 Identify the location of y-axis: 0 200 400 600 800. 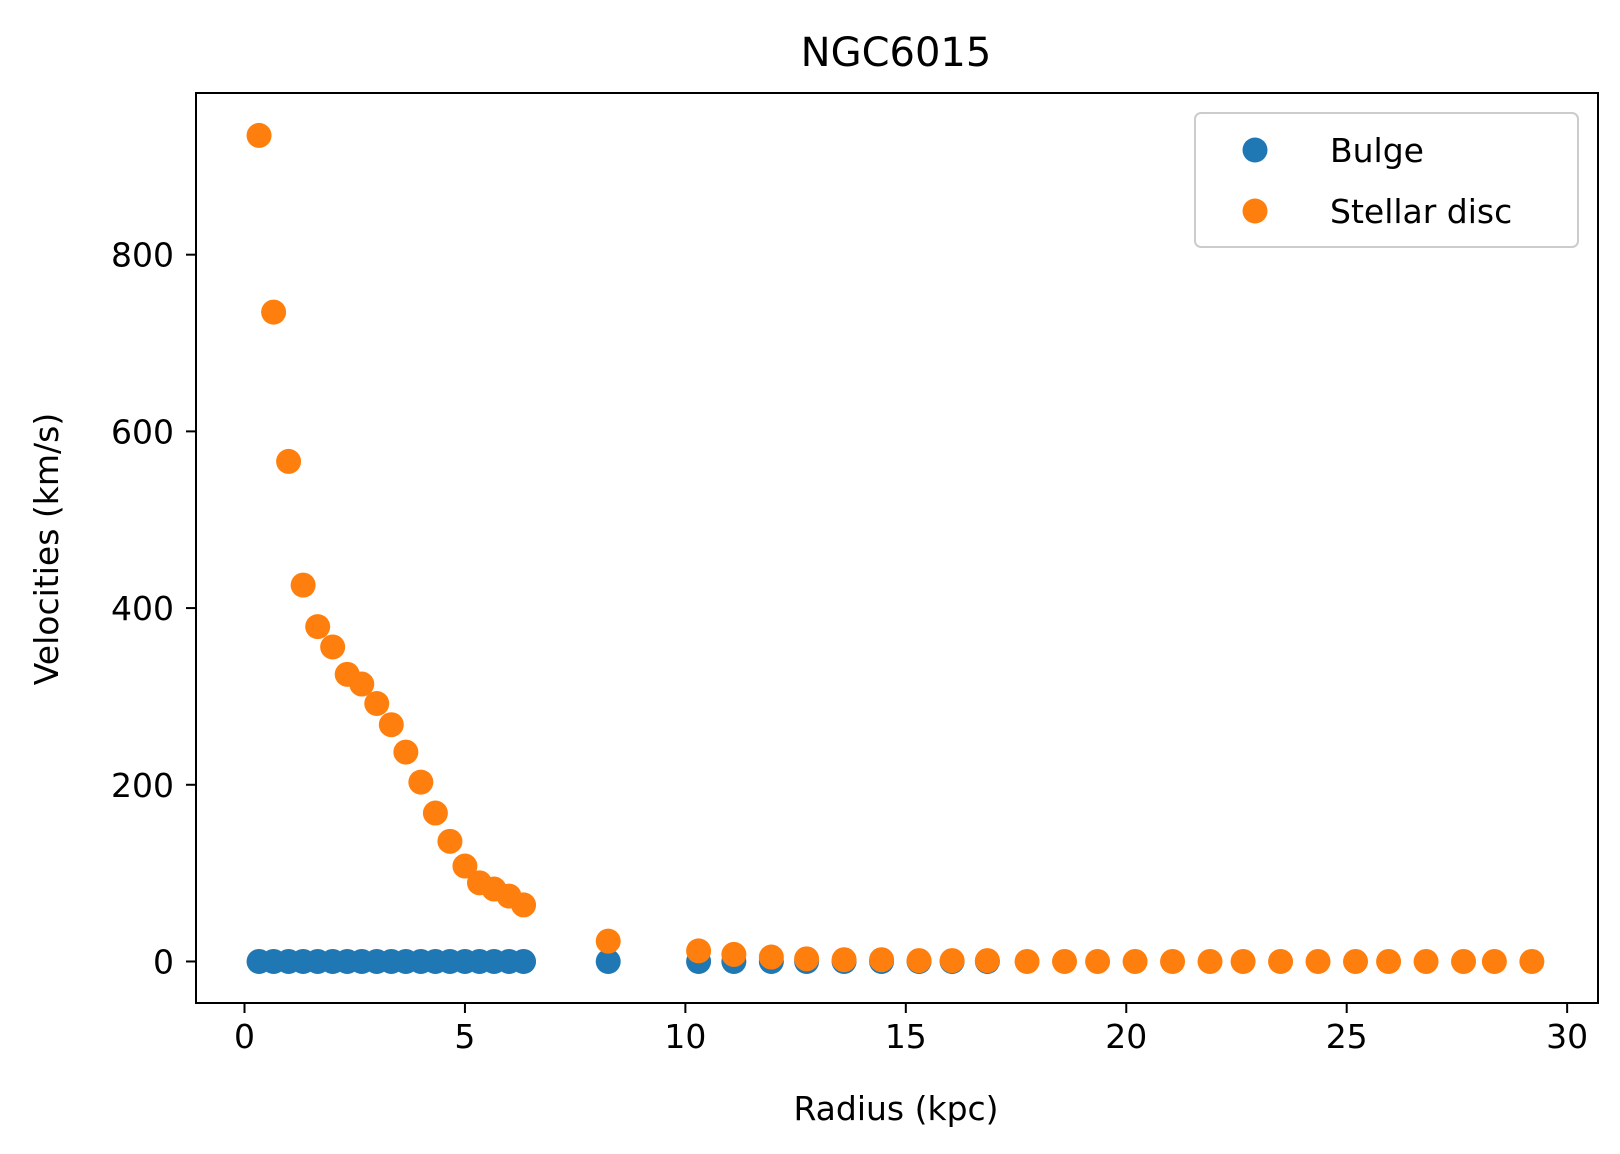
(153, 608).